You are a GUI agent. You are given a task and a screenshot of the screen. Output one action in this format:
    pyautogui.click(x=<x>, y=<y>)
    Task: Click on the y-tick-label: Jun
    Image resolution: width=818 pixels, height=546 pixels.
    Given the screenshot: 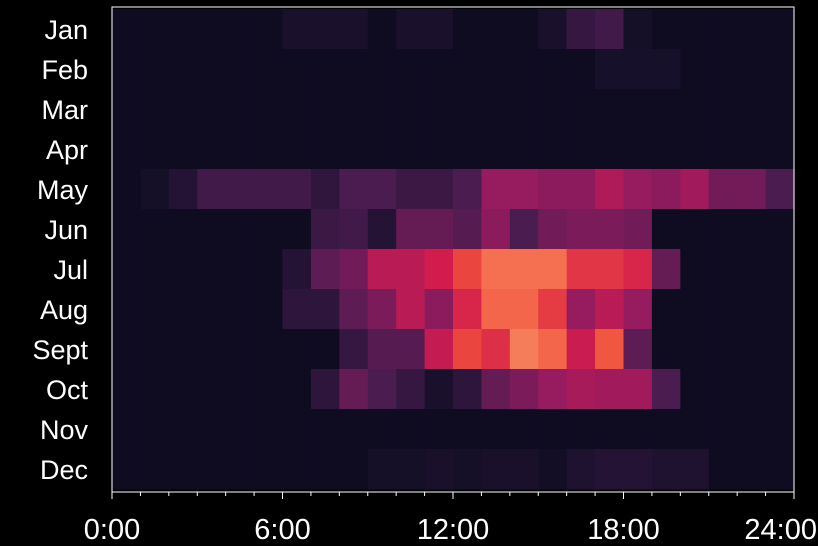 What is the action you would take?
    pyautogui.click(x=66, y=230)
    